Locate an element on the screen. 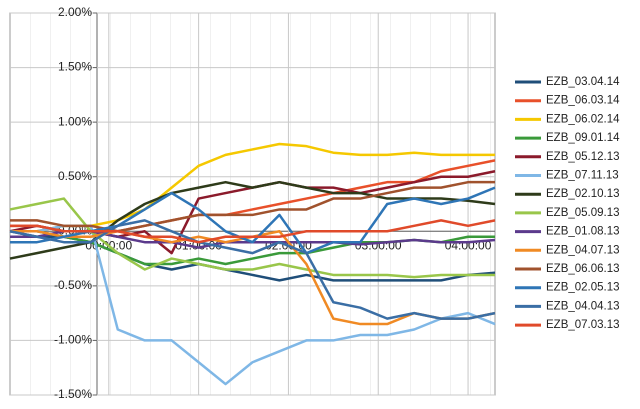 This screenshot has height=409, width=640. y-tick-label: 0.50% is located at coordinates (75, 176).